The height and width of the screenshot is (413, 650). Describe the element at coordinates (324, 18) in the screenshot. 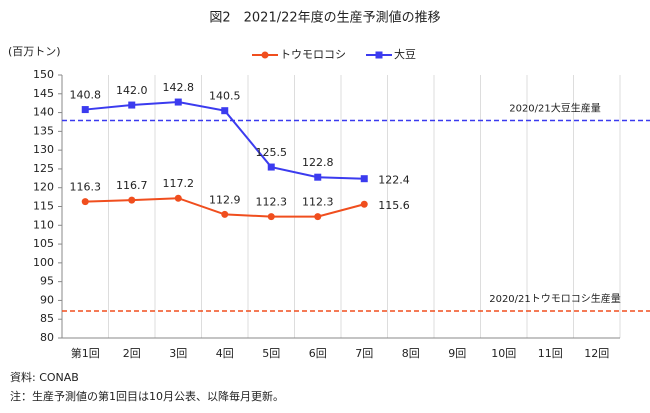

I see `chart-title: 図2 2021/22年度の生産予測値の推移` at that location.